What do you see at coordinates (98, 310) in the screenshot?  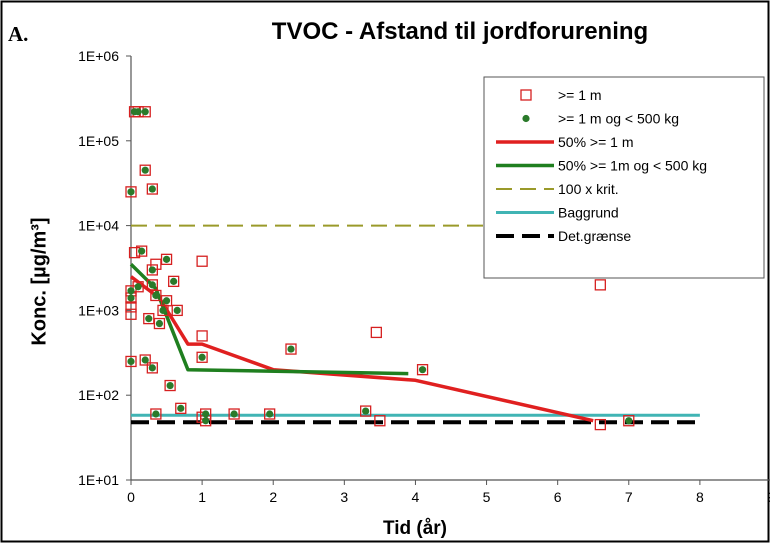 I see `y-tick-label: 1E+03` at bounding box center [98, 310].